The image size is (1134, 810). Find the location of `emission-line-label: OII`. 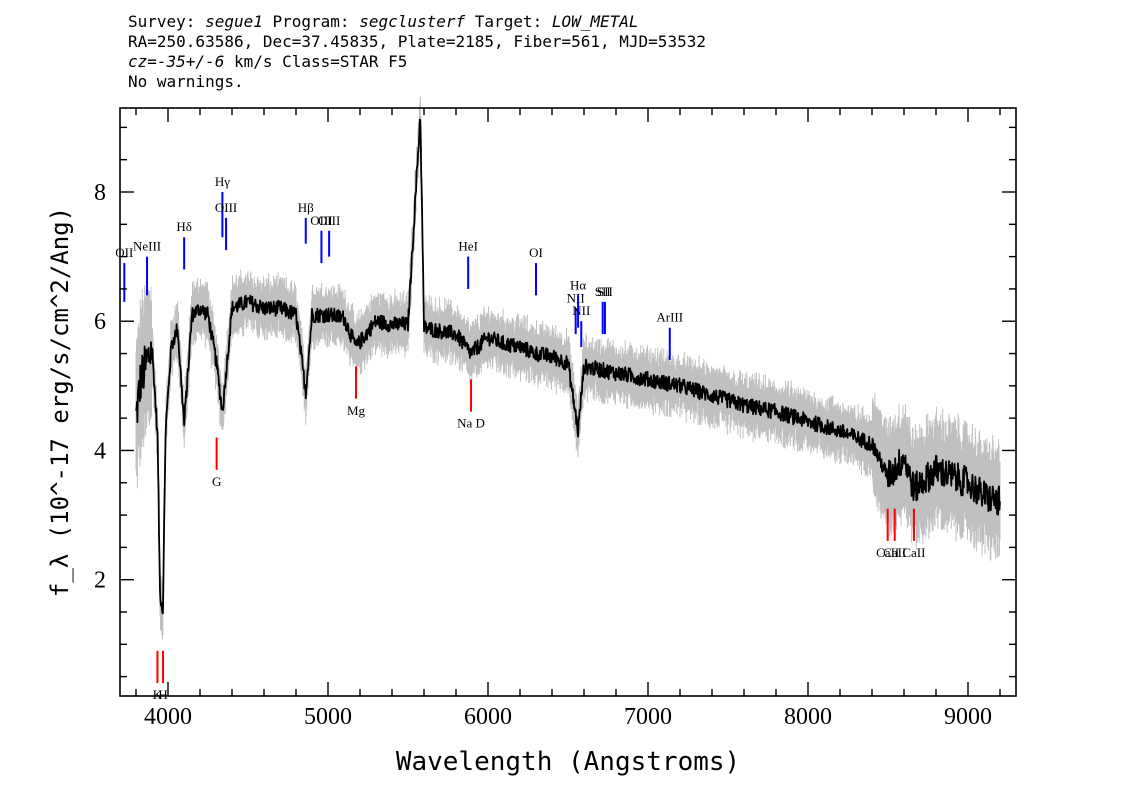

emission-line-label: OII is located at coordinates (124, 252).